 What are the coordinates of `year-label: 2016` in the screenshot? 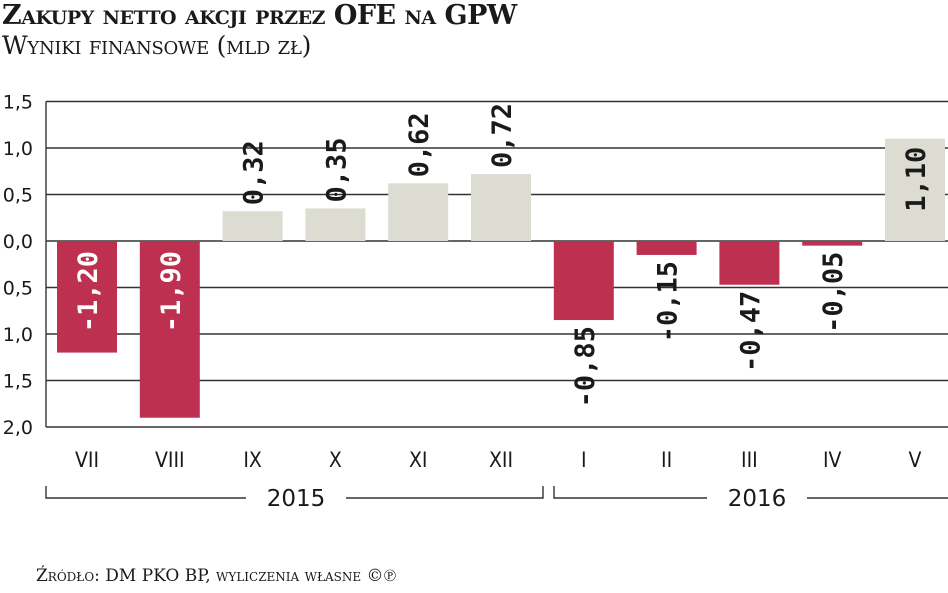 It's located at (757, 499).